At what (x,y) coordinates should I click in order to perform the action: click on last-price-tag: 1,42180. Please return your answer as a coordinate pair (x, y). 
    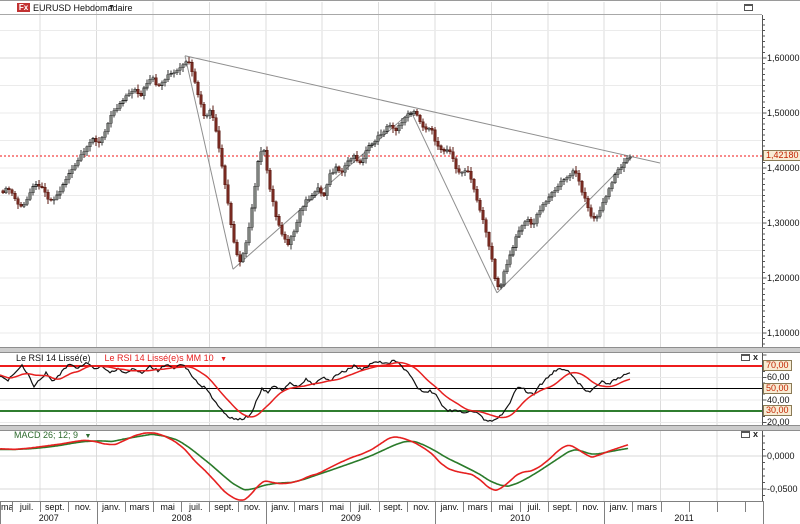
    Looking at the image, I should click on (781, 155).